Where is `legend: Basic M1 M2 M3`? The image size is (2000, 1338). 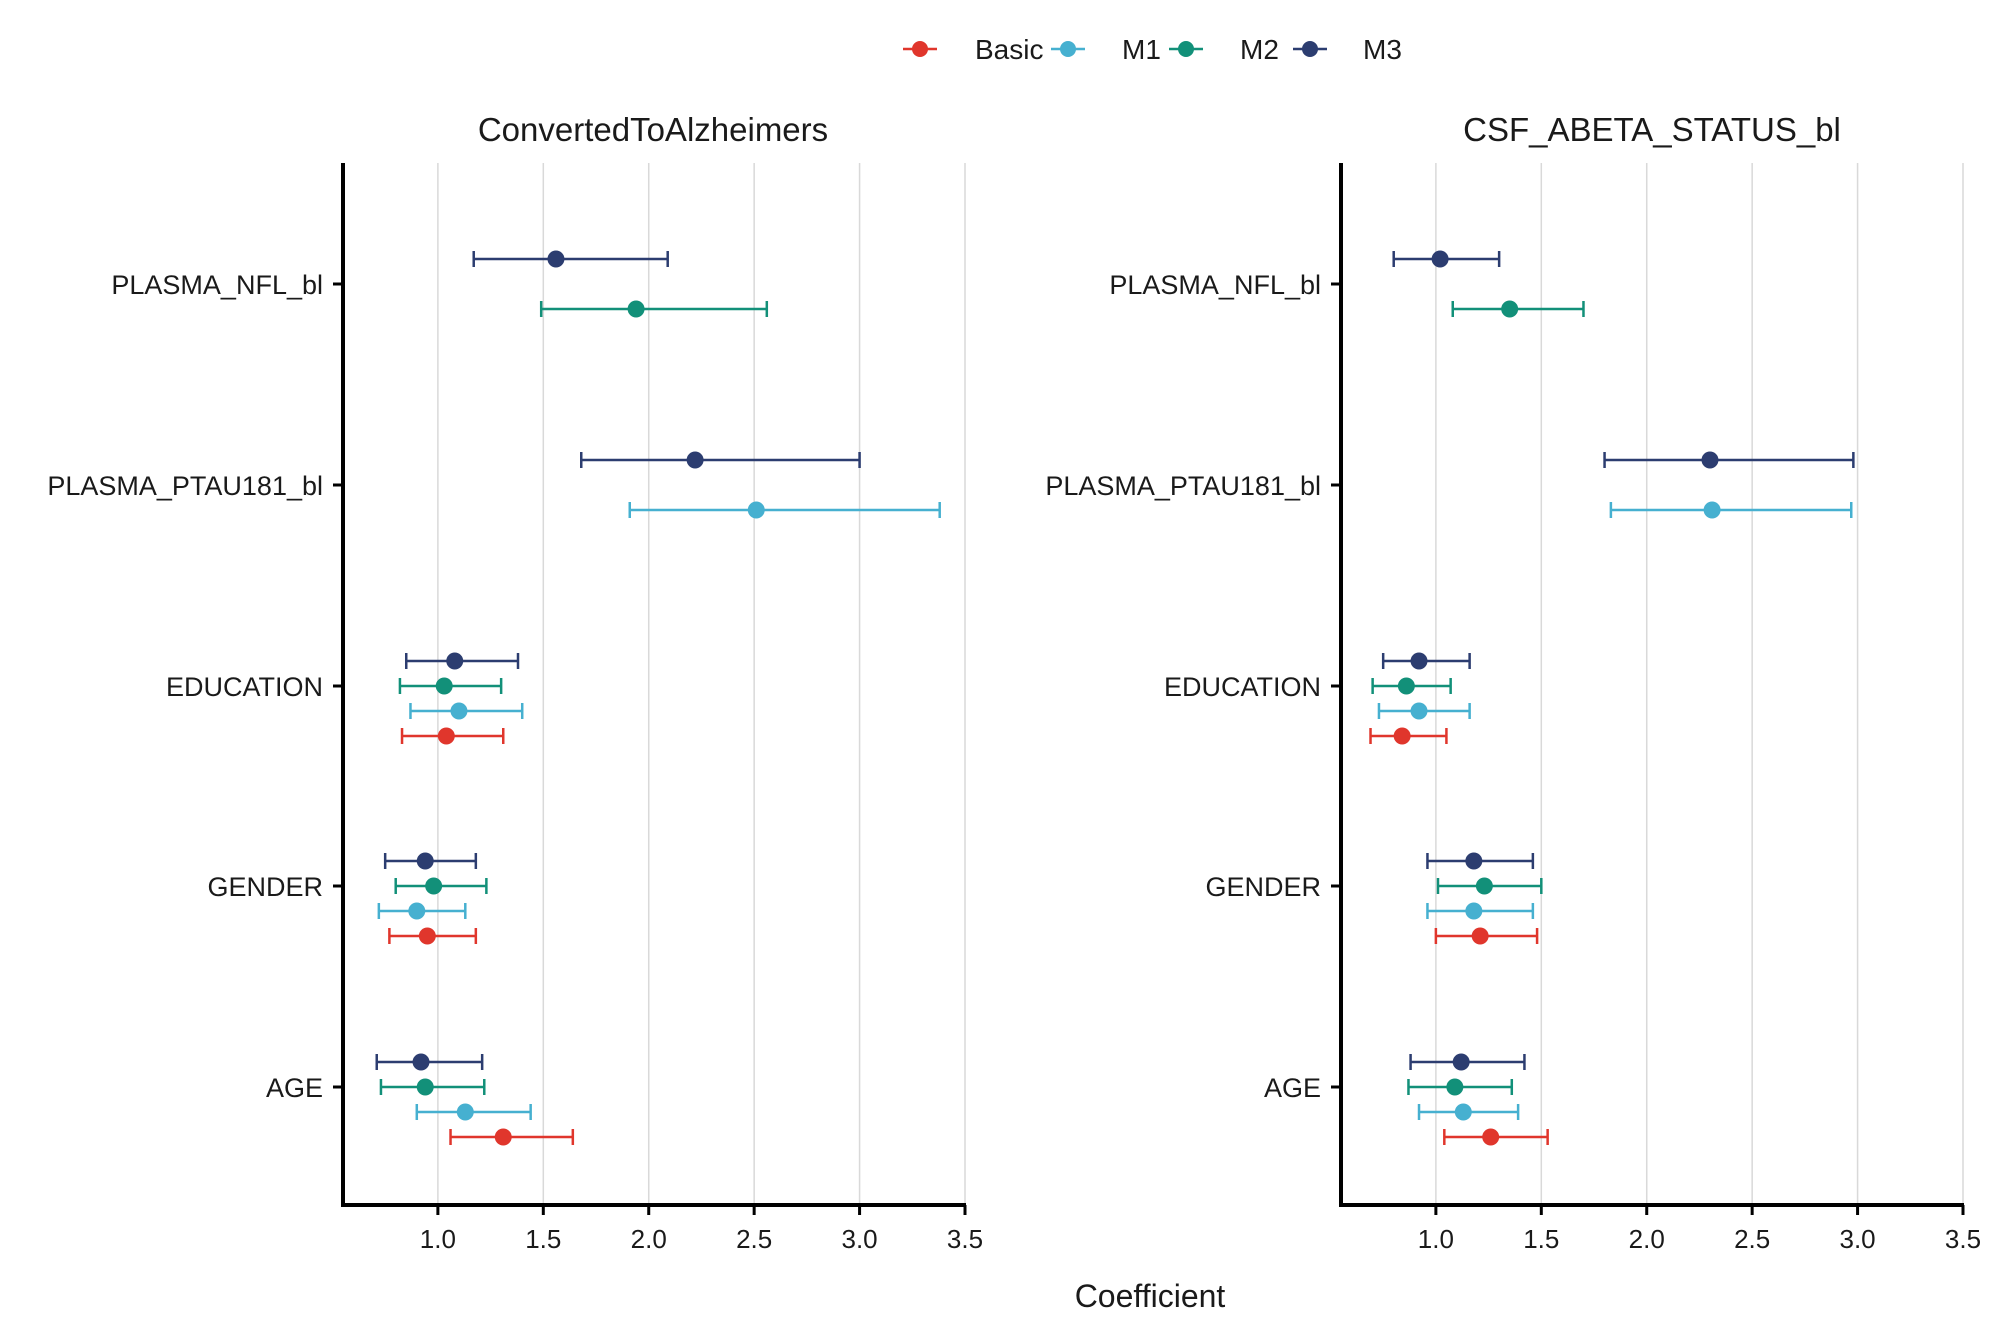
legend: Basic M1 M2 M3 is located at coordinates (1152, 49).